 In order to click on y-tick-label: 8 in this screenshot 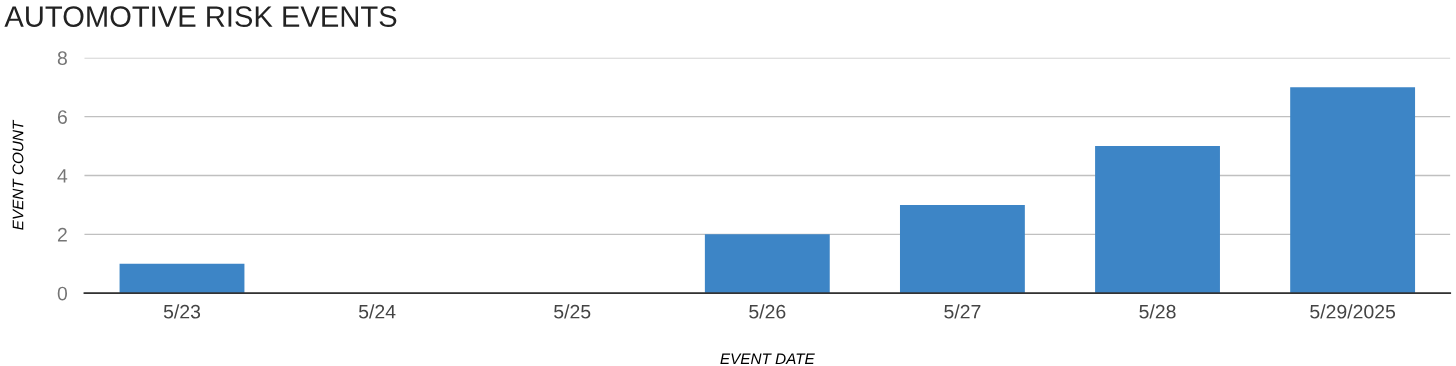, I will do `click(62, 58)`.